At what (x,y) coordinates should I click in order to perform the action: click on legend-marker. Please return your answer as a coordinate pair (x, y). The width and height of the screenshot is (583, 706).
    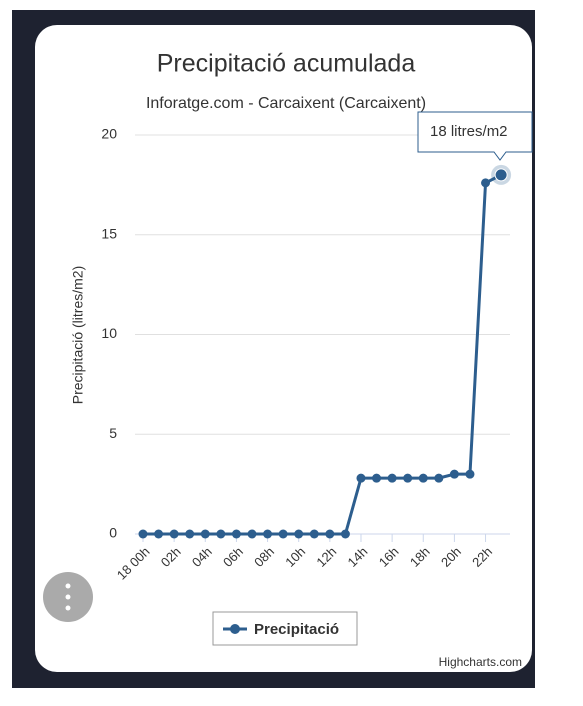
    Looking at the image, I should click on (235, 629).